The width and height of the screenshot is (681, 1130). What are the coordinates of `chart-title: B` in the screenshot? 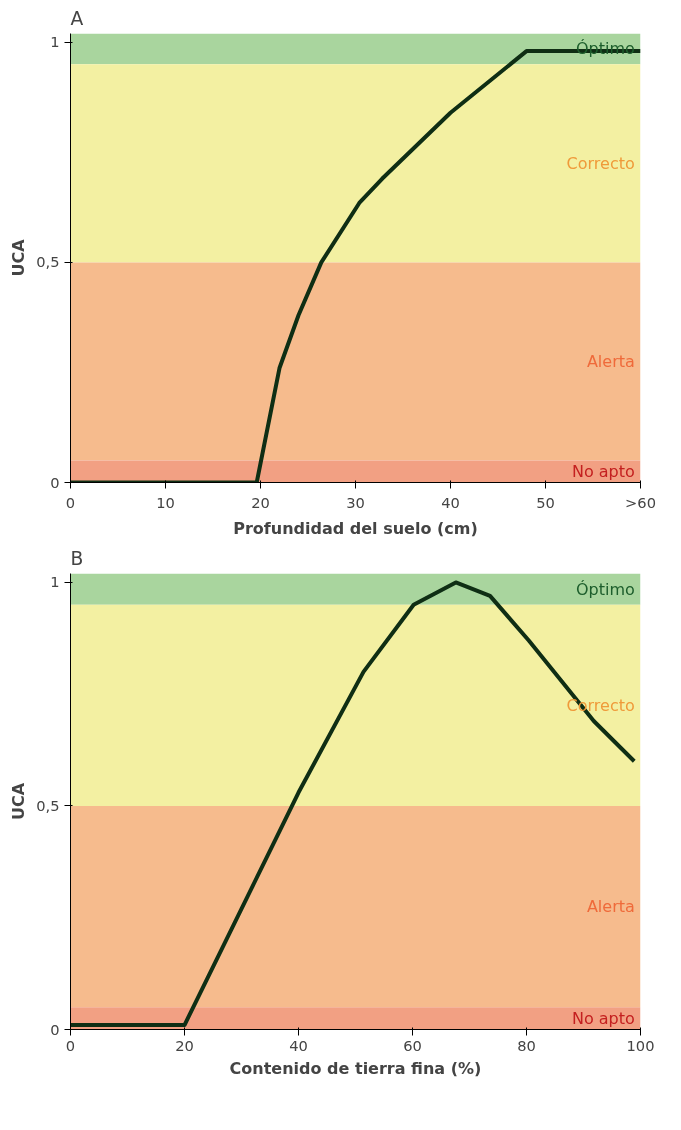 It's located at (77, 558).